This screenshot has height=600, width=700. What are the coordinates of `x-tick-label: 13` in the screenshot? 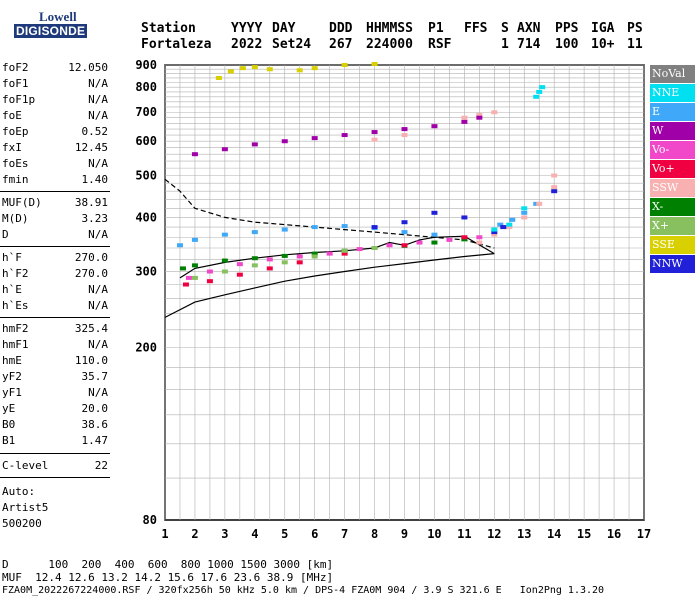 It's located at (524, 534).